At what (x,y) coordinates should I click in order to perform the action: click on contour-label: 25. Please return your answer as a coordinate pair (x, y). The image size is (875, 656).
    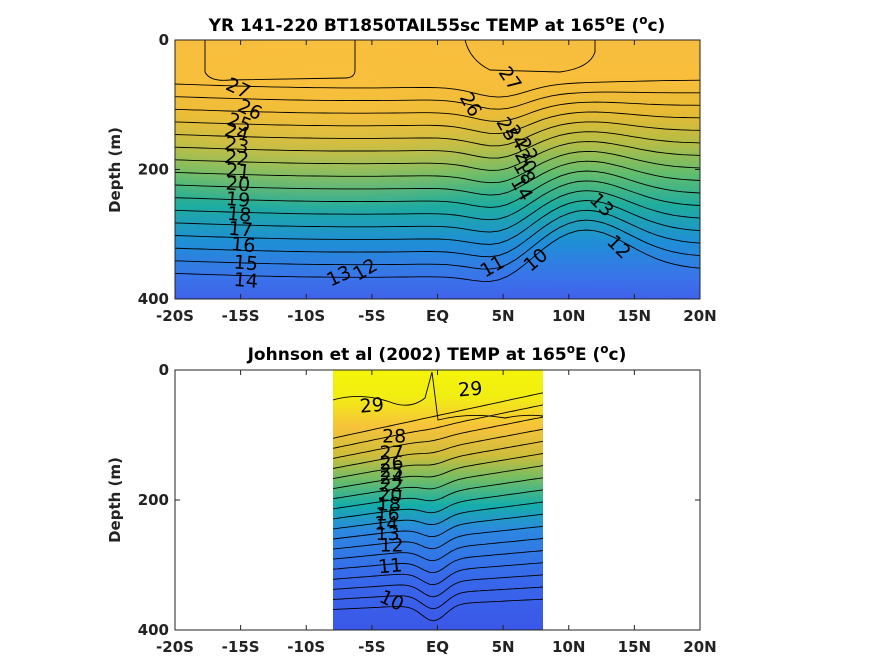
    Looking at the image, I should click on (391, 471).